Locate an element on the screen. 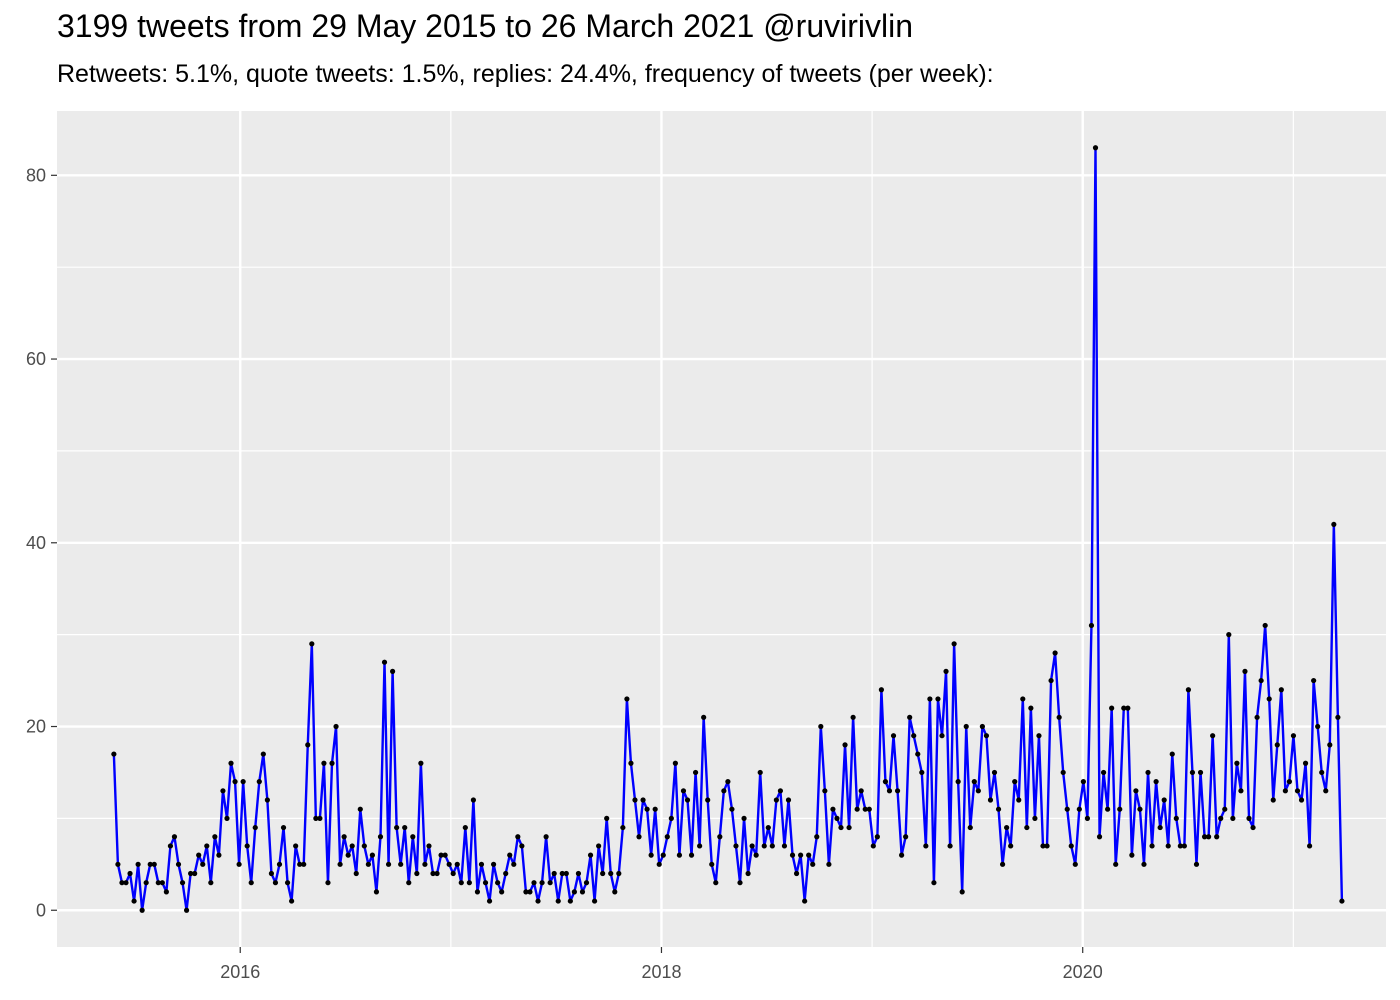 The width and height of the screenshot is (1400, 1000). x-axis: 2016 2018 2020 is located at coordinates (661, 964).